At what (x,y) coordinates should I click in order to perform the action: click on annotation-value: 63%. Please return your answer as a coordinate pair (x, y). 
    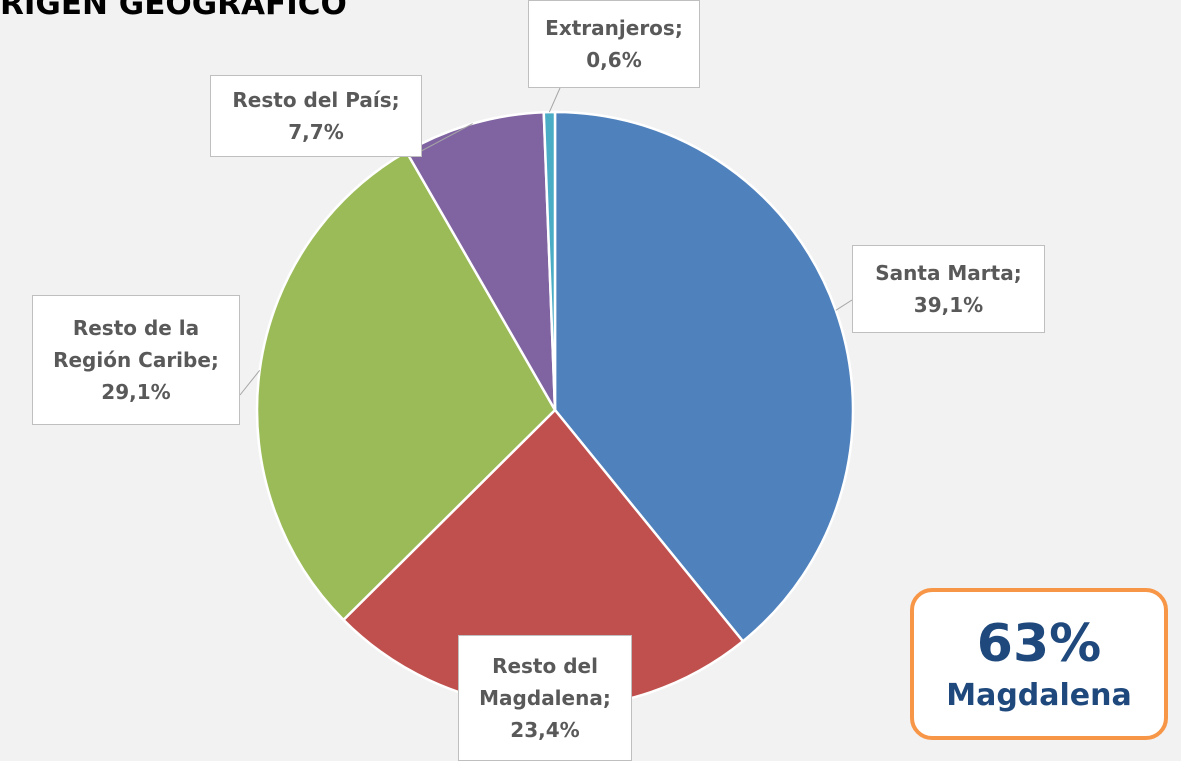
    Looking at the image, I should click on (1039, 644).